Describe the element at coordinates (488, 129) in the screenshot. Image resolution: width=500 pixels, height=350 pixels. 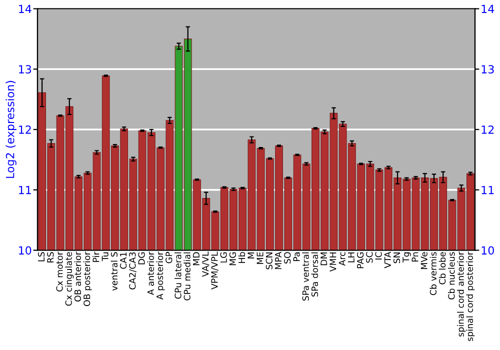
I see `y2-tick-label: 12` at that location.